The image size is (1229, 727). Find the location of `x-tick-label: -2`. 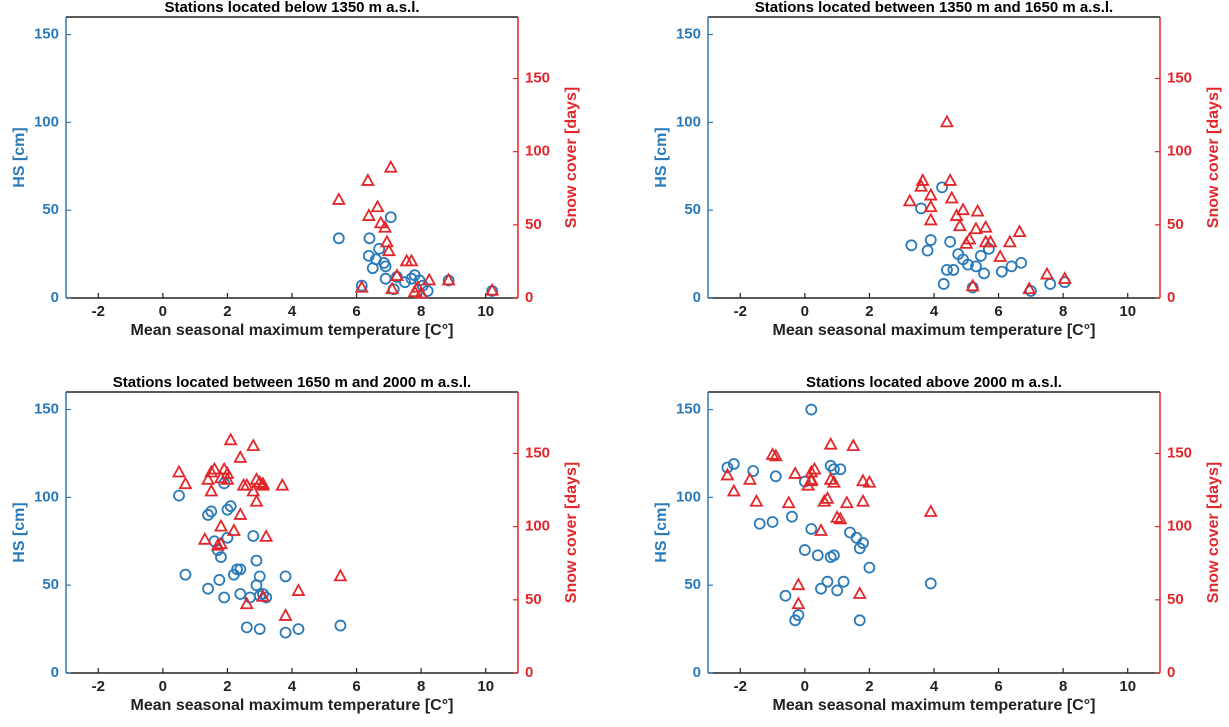

x-tick-label: -2 is located at coordinates (98, 311).